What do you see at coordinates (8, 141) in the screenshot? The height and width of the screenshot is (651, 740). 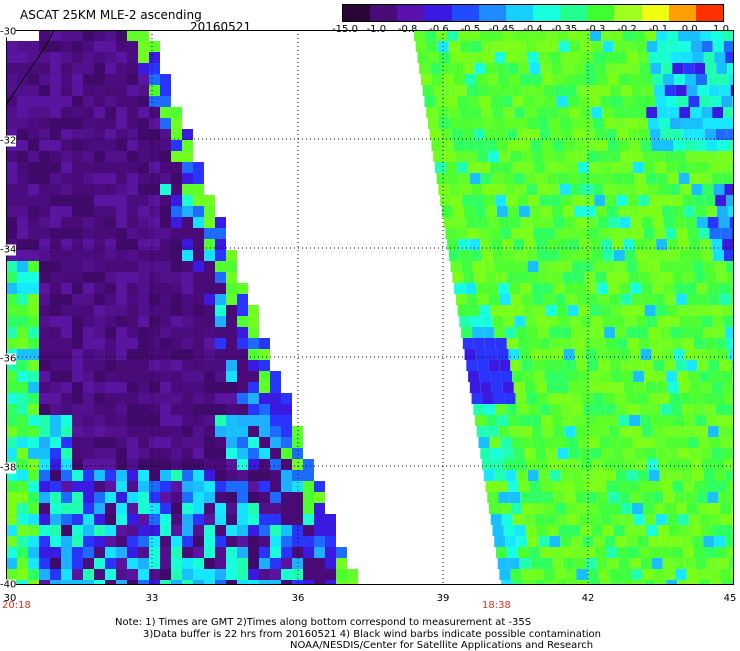 I see `y-tick-label: -32` at bounding box center [8, 141].